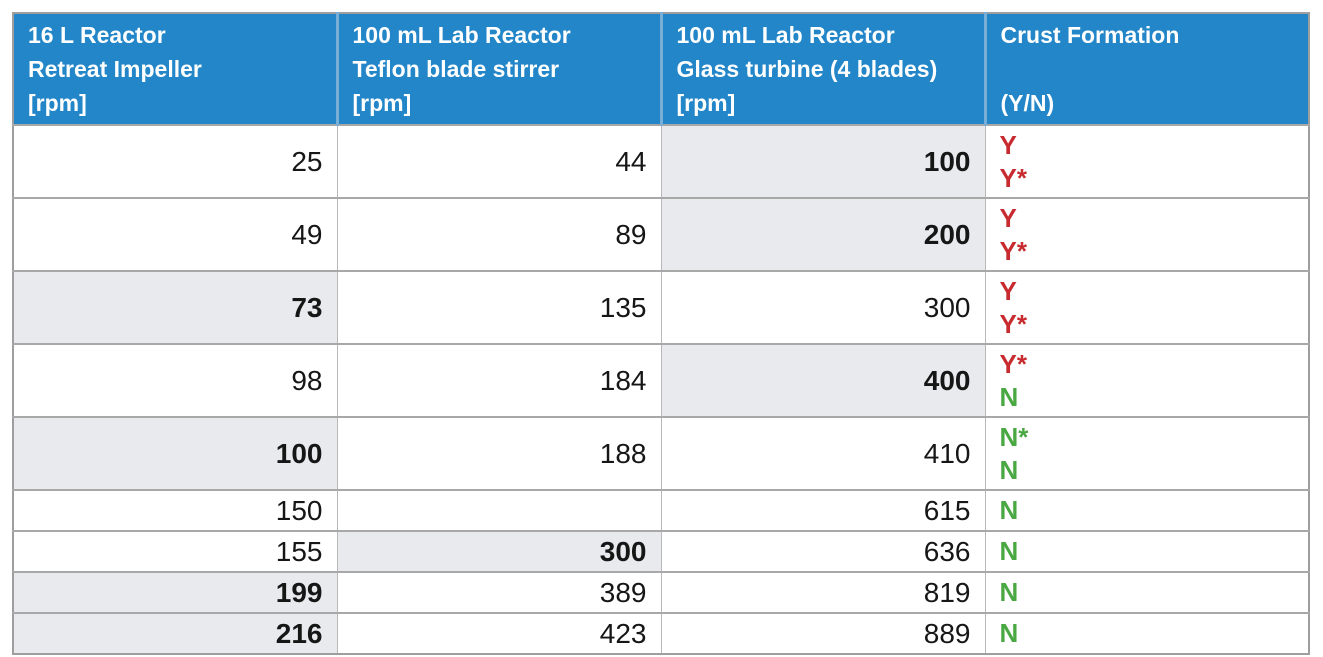  Describe the element at coordinates (498, 453) in the screenshot. I see `rpm-cell: 188` at that location.